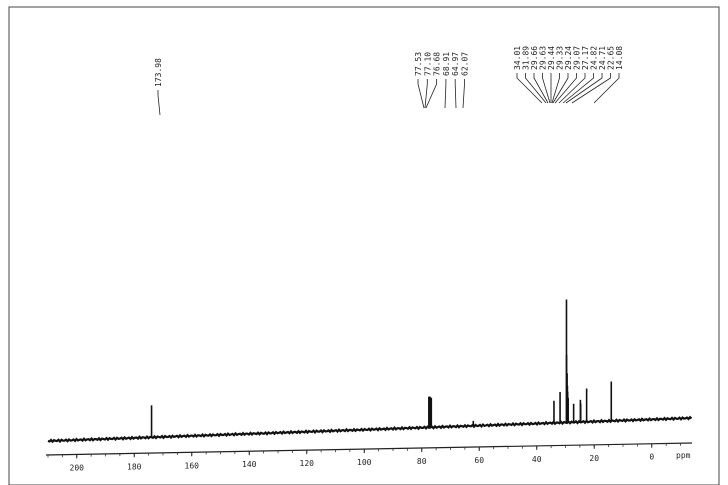 This screenshot has height=485, width=728. I want to click on axis-tick-label: 100, so click(364, 462).